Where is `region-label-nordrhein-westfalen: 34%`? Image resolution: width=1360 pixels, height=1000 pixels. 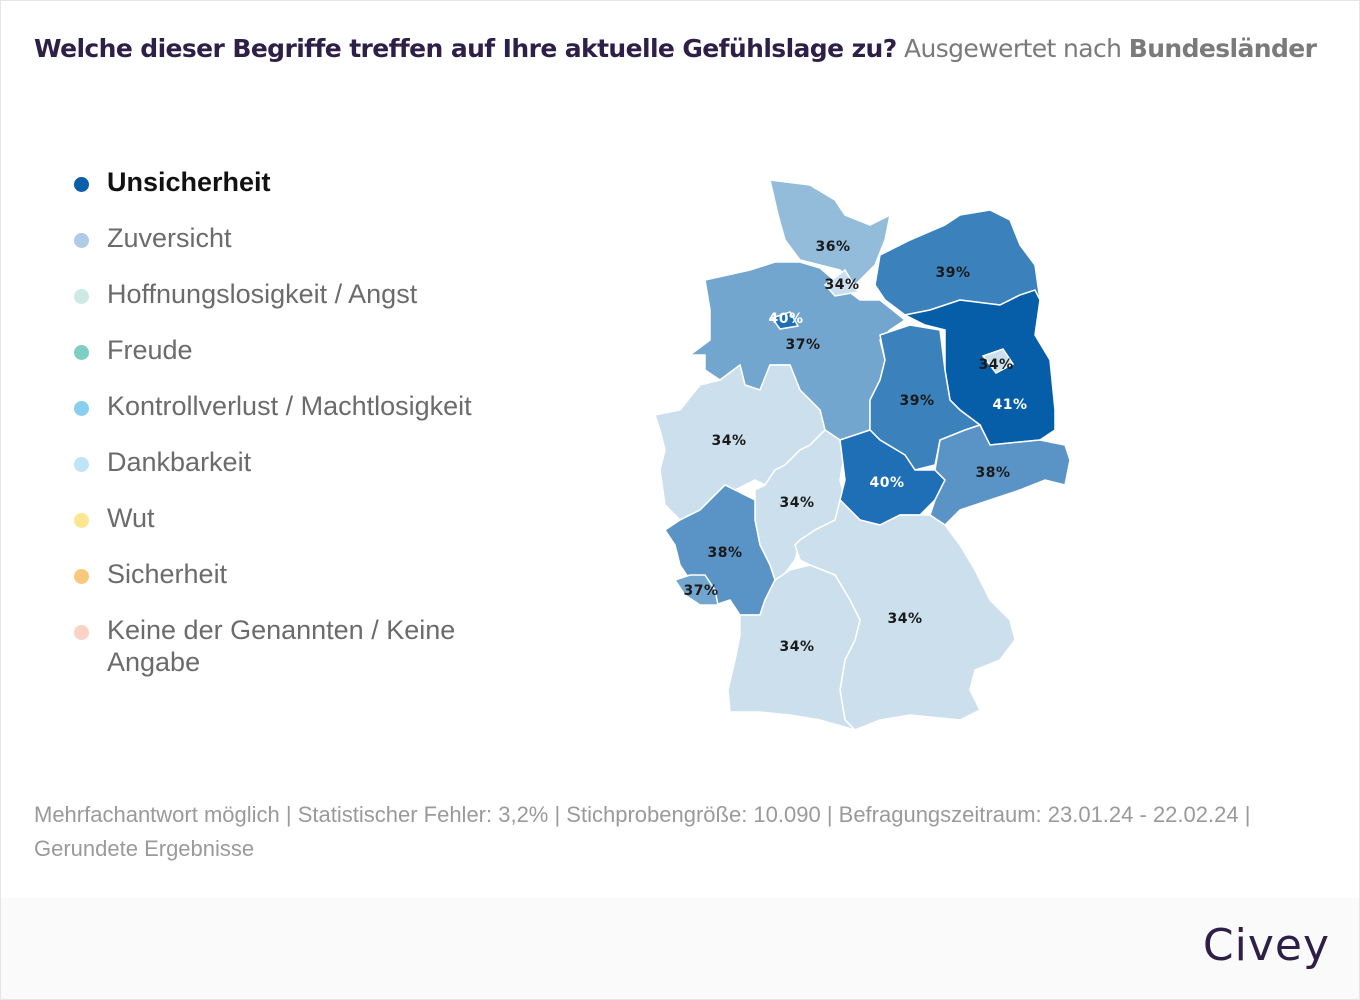
region-label-nordrhein-westfalen: 34% is located at coordinates (728, 441).